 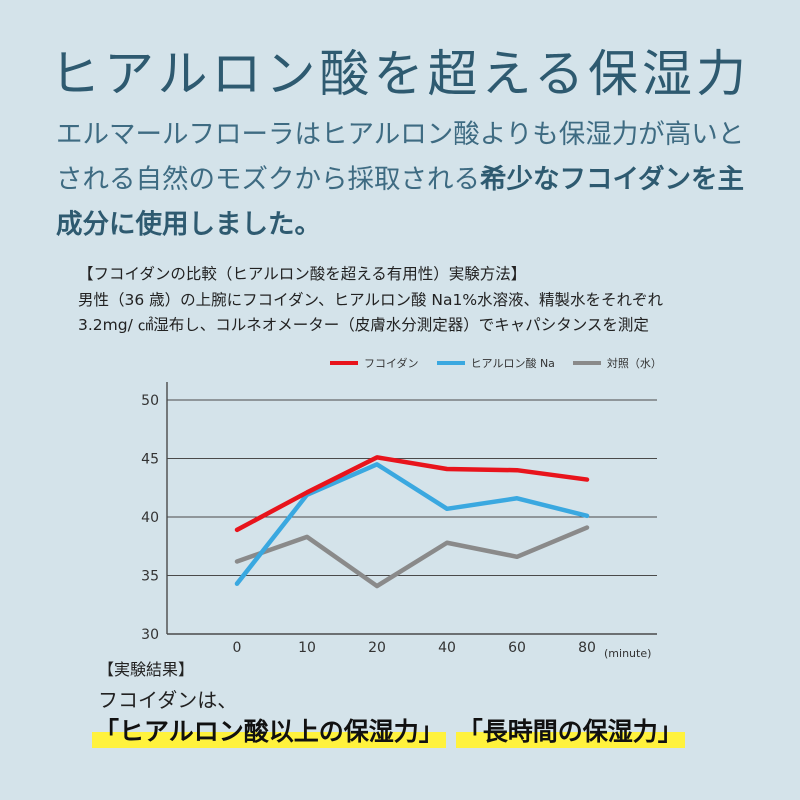 I want to click on y-tick-label-50: 50, so click(x=150, y=401).